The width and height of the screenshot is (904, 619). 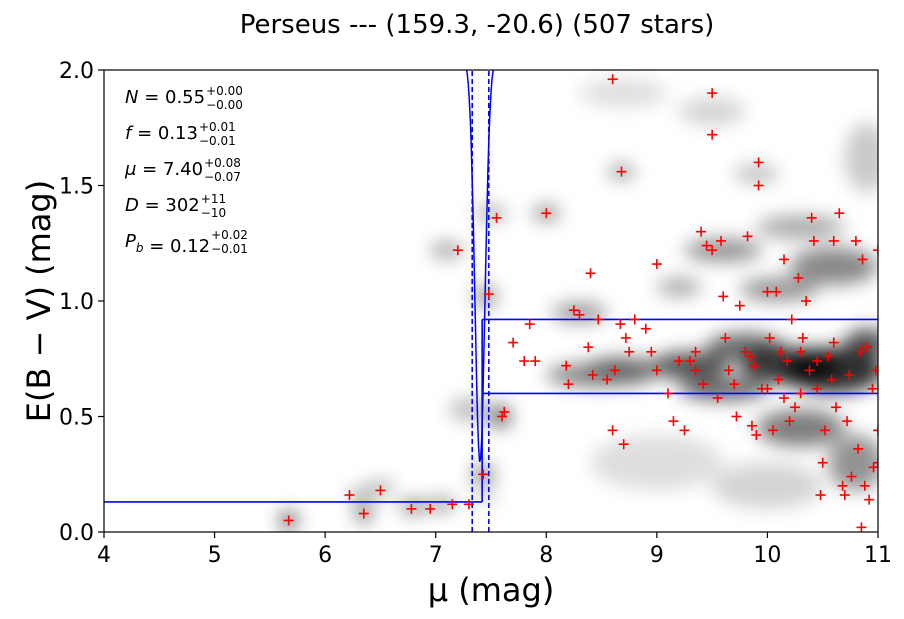 What do you see at coordinates (164, 133) in the screenshot?
I see `fit-parameter-value: = 0.13` at bounding box center [164, 133].